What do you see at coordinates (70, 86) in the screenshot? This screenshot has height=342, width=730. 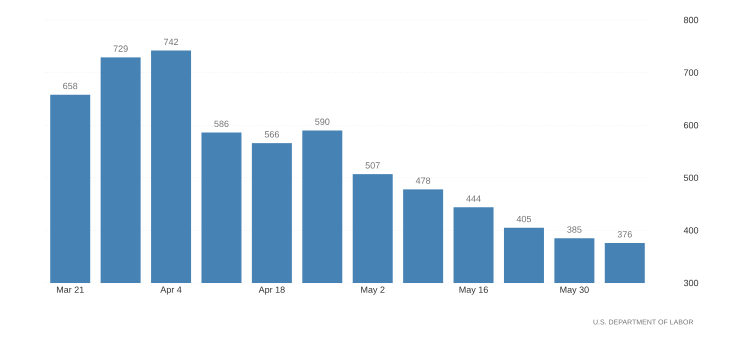 I see `data-label: 658` at bounding box center [70, 86].